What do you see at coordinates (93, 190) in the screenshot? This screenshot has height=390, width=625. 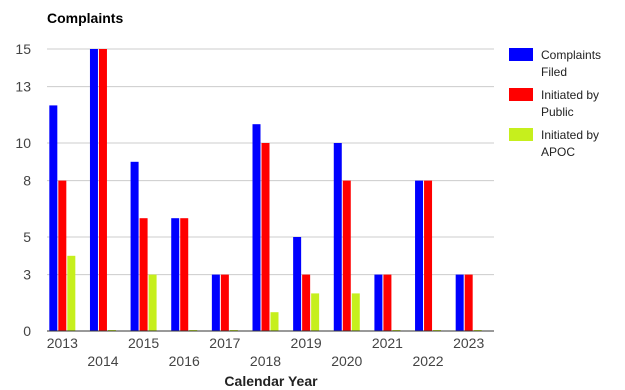 I see `bar-complaints-filed-2014` at bounding box center [93, 190].